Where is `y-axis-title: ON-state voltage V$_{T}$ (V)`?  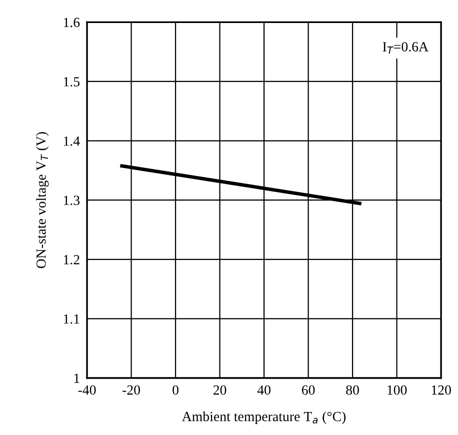 y-axis-title: ON-state voltage V$_{T}$ (V) is located at coordinates (42, 200).